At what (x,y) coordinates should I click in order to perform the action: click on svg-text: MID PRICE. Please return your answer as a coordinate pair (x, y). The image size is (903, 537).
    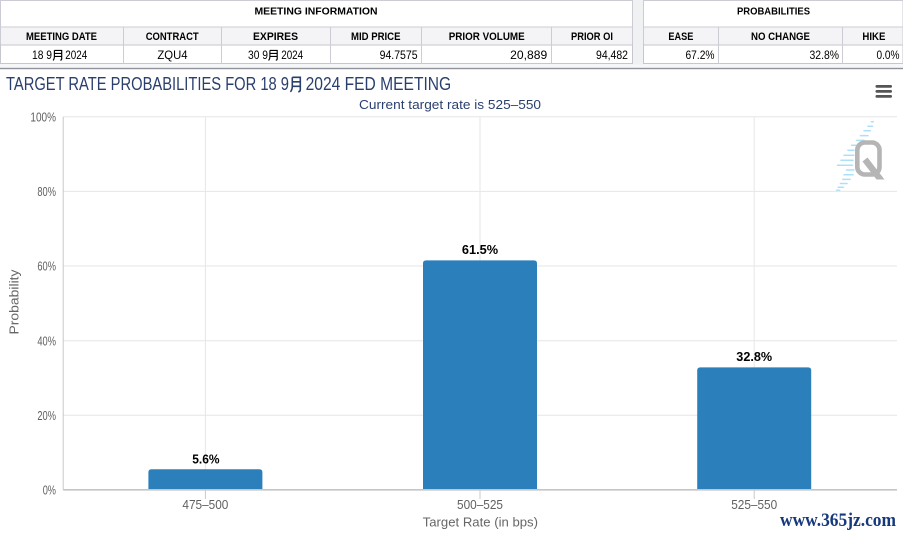
    Looking at the image, I should click on (376, 37).